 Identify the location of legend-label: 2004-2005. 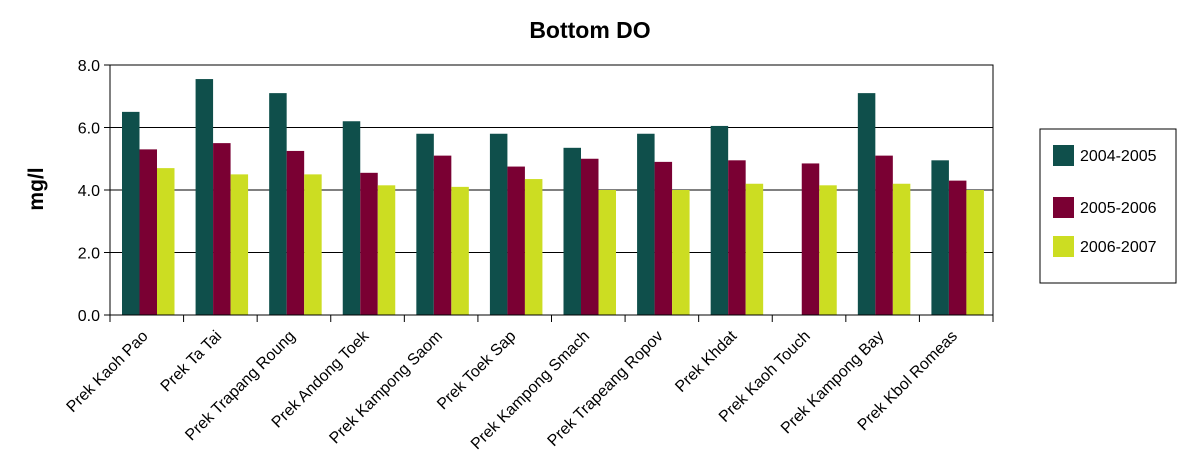
(1118, 156).